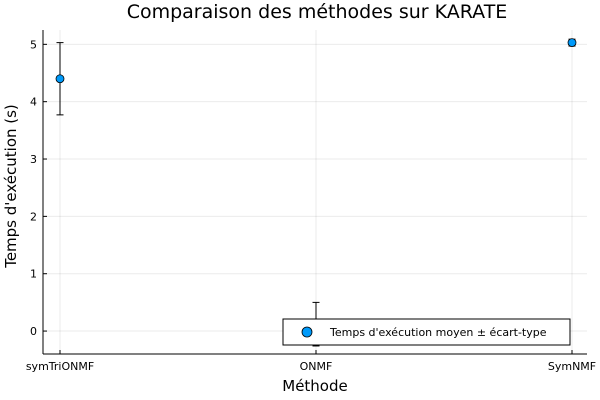 The width and height of the screenshot is (600, 400). What do you see at coordinates (11, 186) in the screenshot?
I see `y-axis-label: Temps d'exécution (s)` at bounding box center [11, 186].